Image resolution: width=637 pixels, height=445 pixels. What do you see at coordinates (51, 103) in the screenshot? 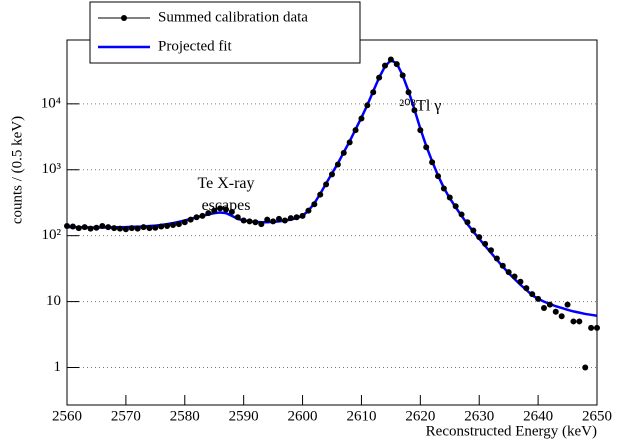
I see `y-tick-label: 10⁴` at bounding box center [51, 103].